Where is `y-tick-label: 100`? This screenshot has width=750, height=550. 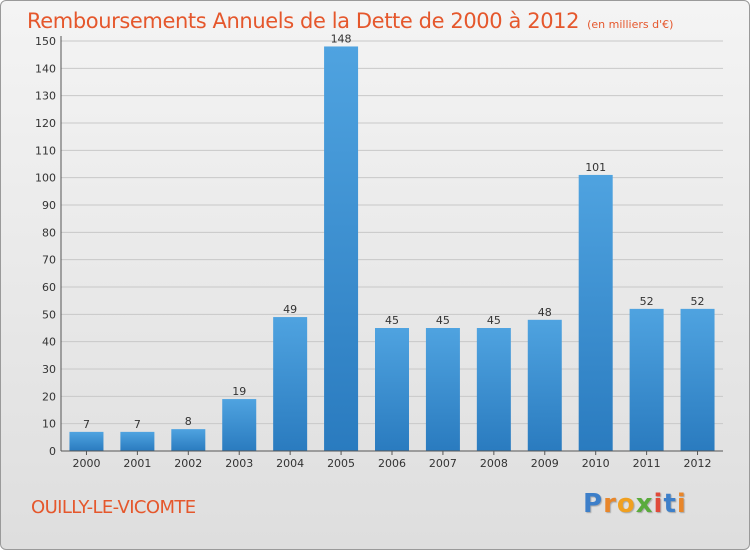
y-tick-label: 100 is located at coordinates (45, 178).